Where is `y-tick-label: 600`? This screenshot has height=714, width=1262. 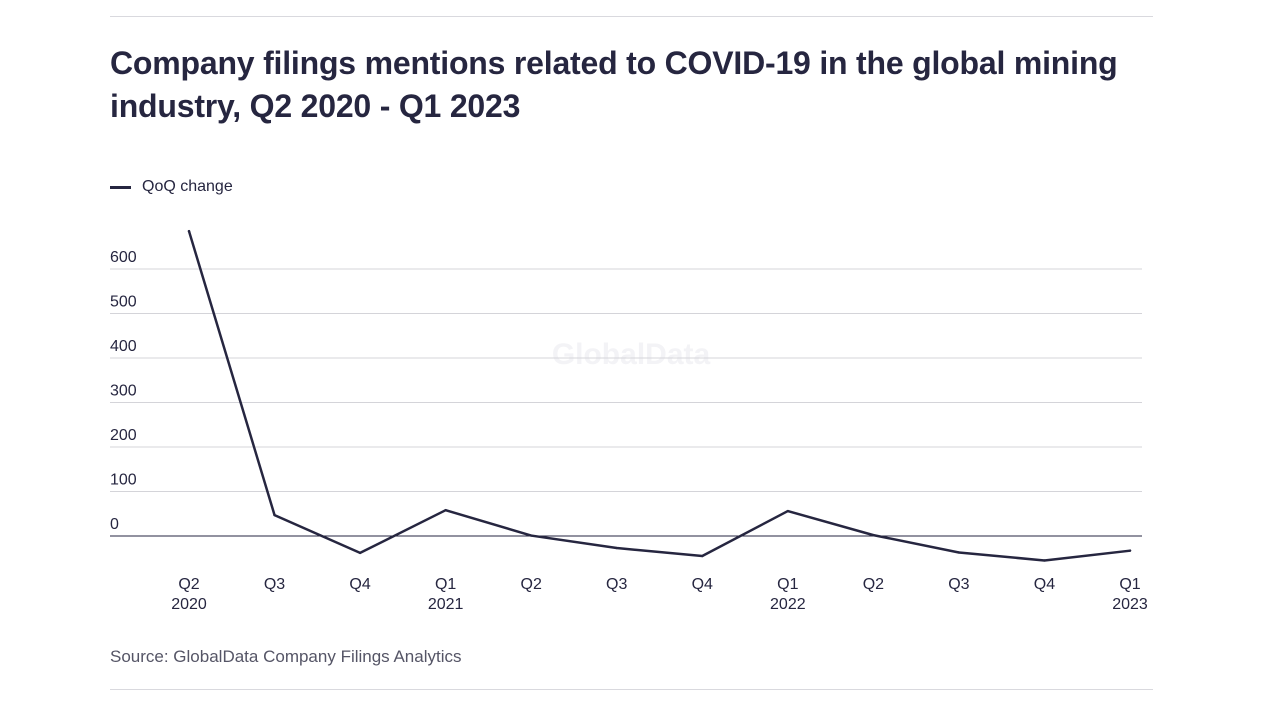 y-tick-label: 600 is located at coordinates (123, 257).